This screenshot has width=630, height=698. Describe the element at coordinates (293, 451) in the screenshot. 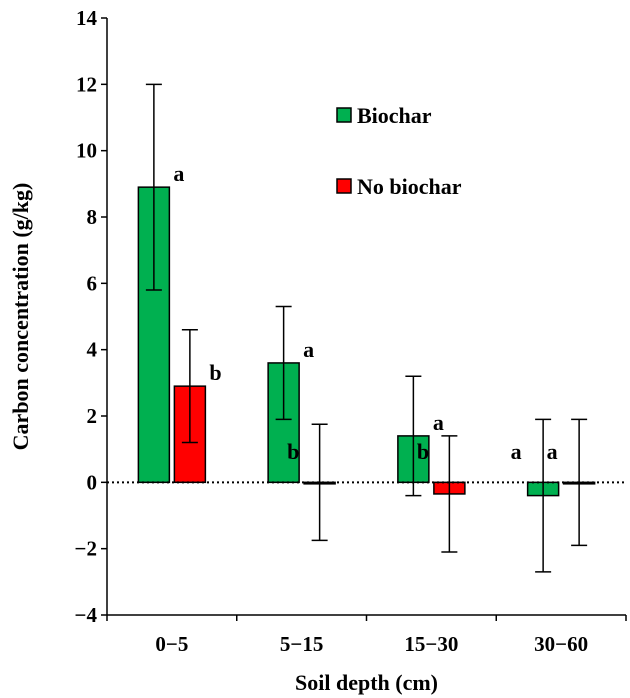

I see `significance-label-no-biochar-1: b` at that location.